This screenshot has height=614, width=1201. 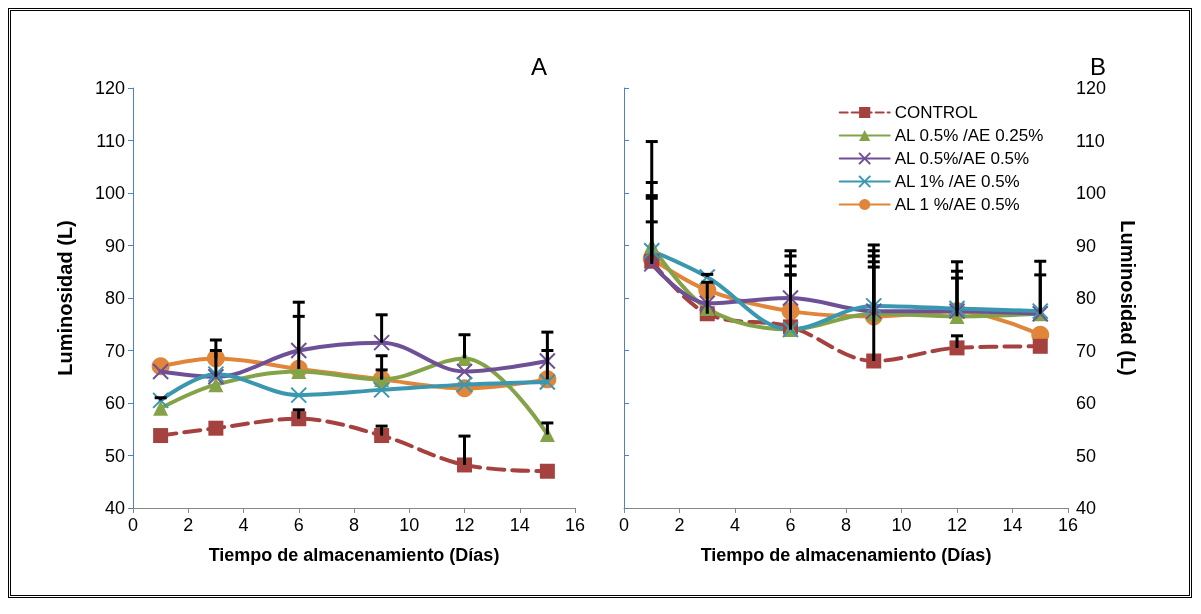 I want to click on legend-label: AL 1% /AE 0.5%, so click(x=957, y=181).